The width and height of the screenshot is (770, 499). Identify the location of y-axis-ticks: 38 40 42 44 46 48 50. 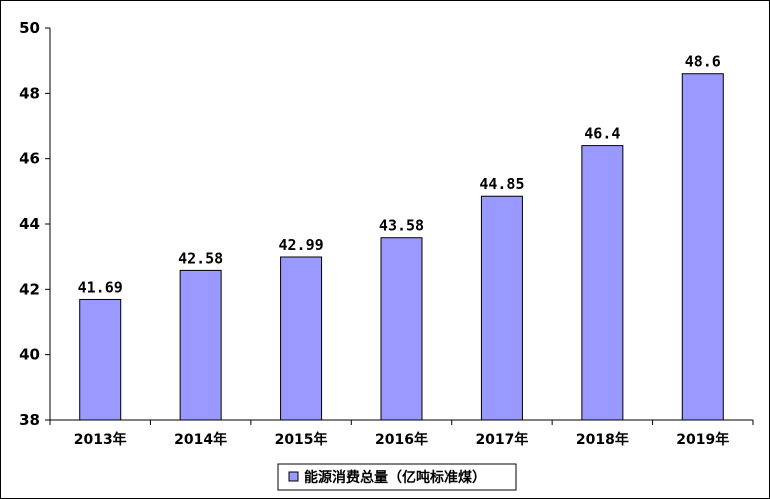
(34, 224).